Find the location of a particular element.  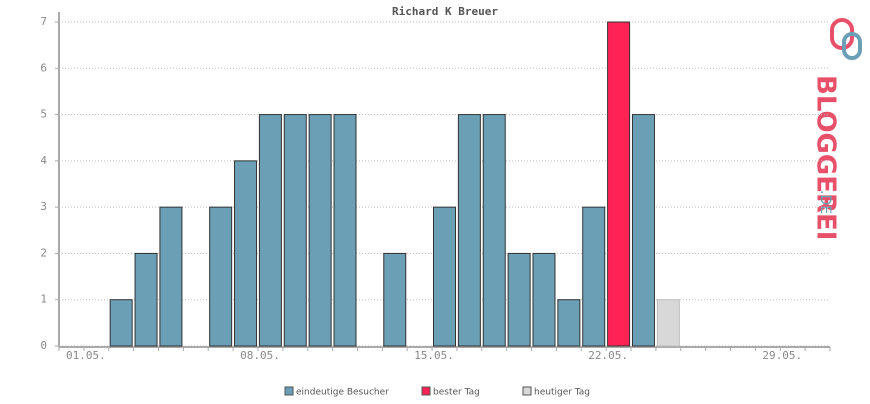

x-tick-label: 08.05. is located at coordinates (260, 355).